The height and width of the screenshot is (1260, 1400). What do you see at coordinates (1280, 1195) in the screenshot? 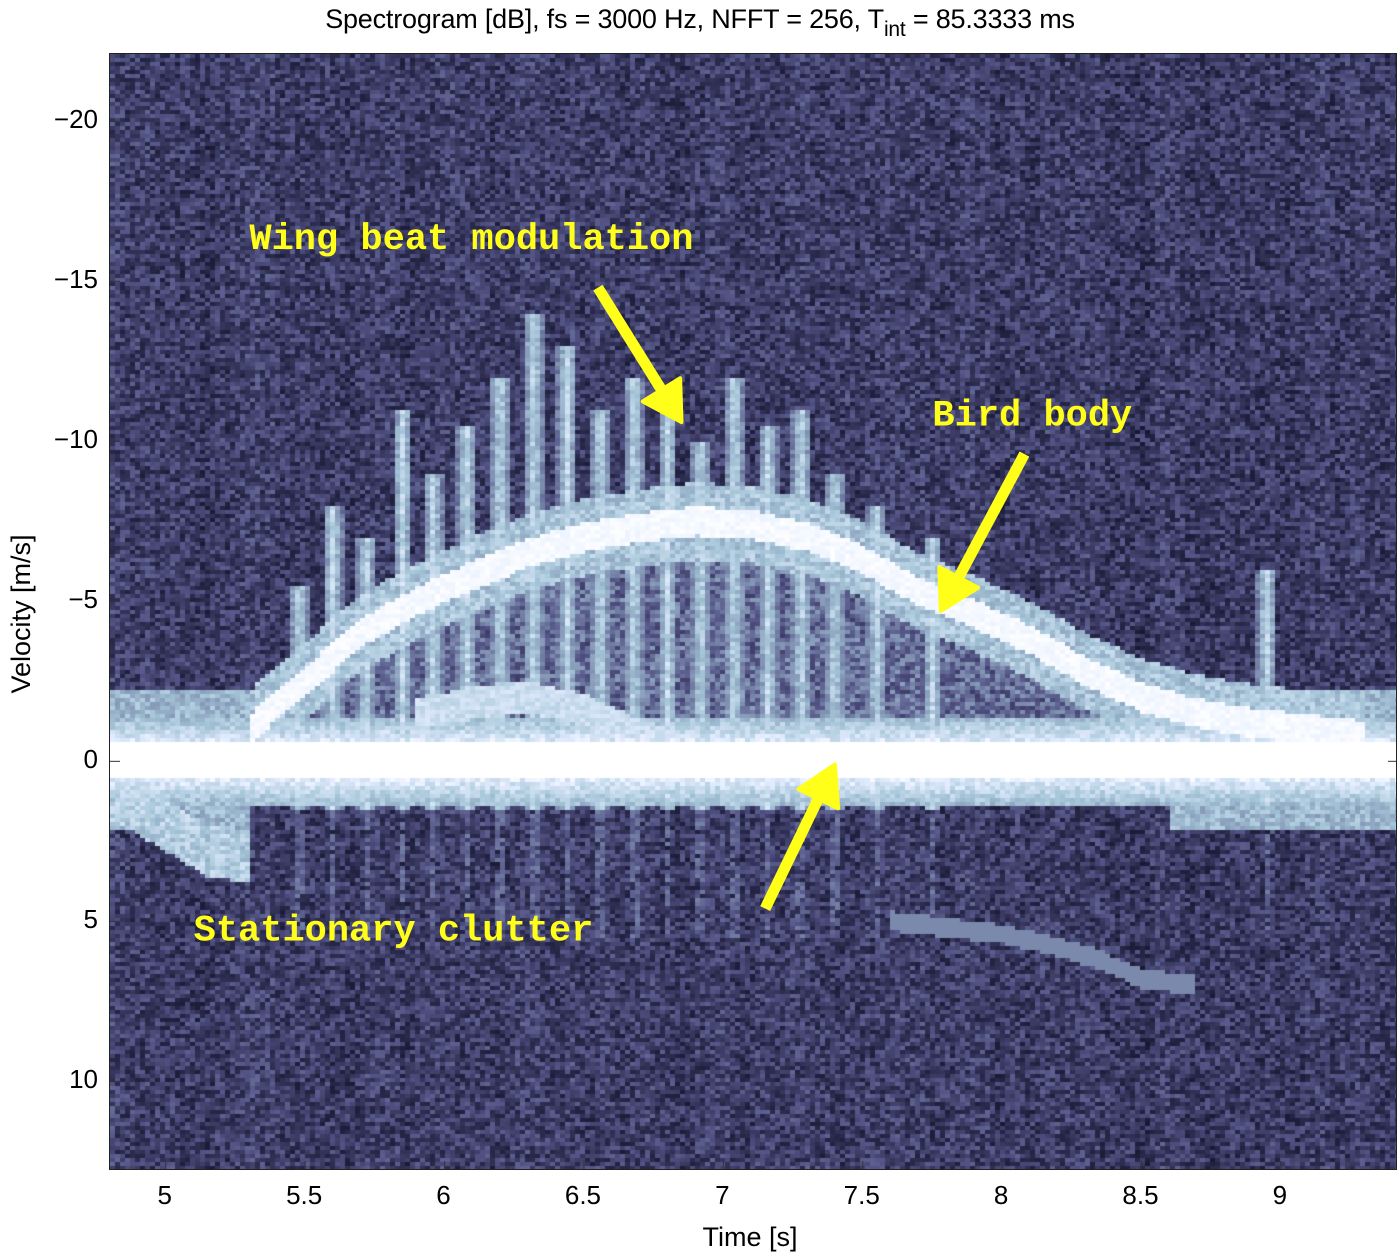
I see `x-tick-label: 9` at bounding box center [1280, 1195].